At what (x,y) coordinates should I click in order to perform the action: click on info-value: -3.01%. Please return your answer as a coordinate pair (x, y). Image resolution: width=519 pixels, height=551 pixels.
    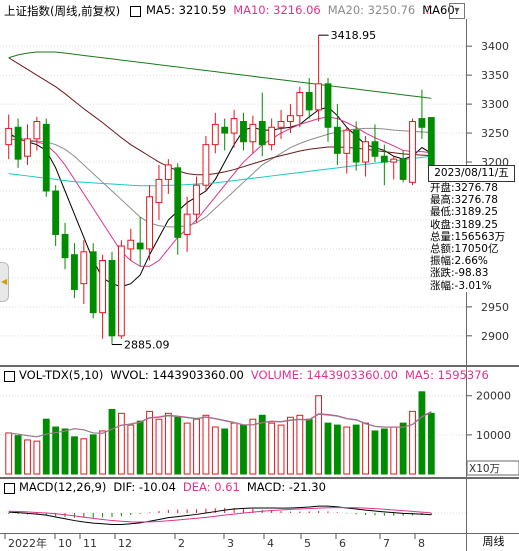
    Looking at the image, I should click on (473, 285).